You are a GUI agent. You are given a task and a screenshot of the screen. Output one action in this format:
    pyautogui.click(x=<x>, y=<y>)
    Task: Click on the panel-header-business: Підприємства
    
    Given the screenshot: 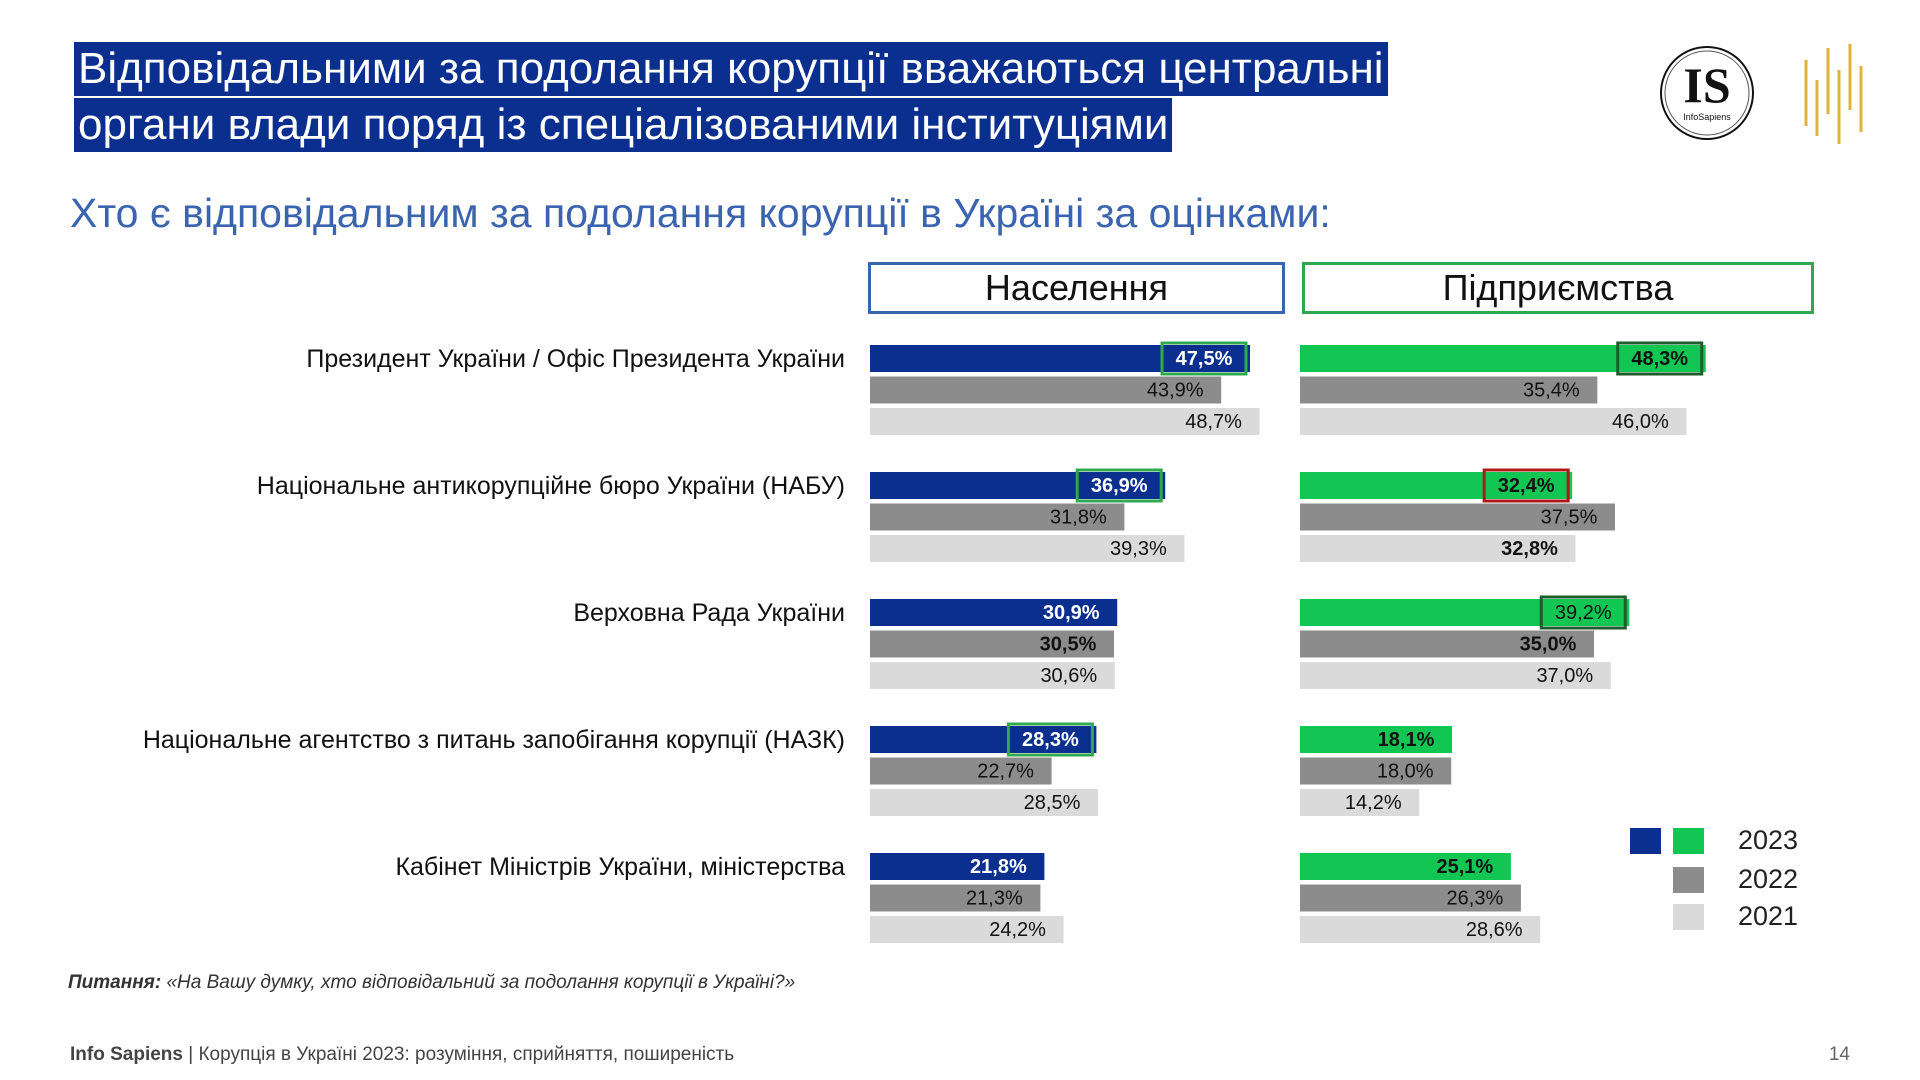 What is the action you would take?
    pyautogui.click(x=1558, y=288)
    